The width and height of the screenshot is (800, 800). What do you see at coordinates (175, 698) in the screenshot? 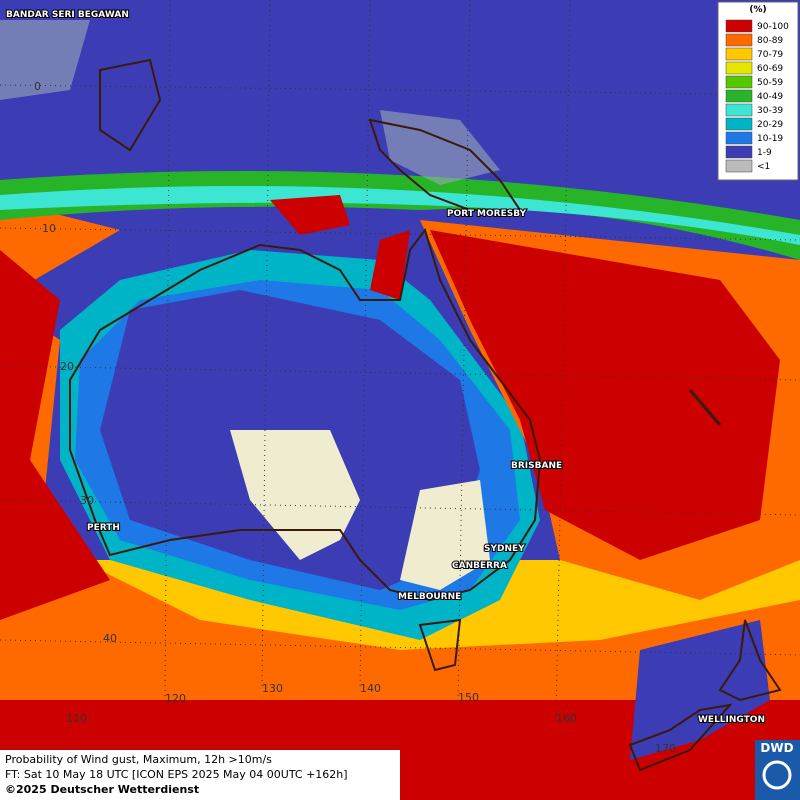
I see `grid-label: 120` at bounding box center [175, 698].